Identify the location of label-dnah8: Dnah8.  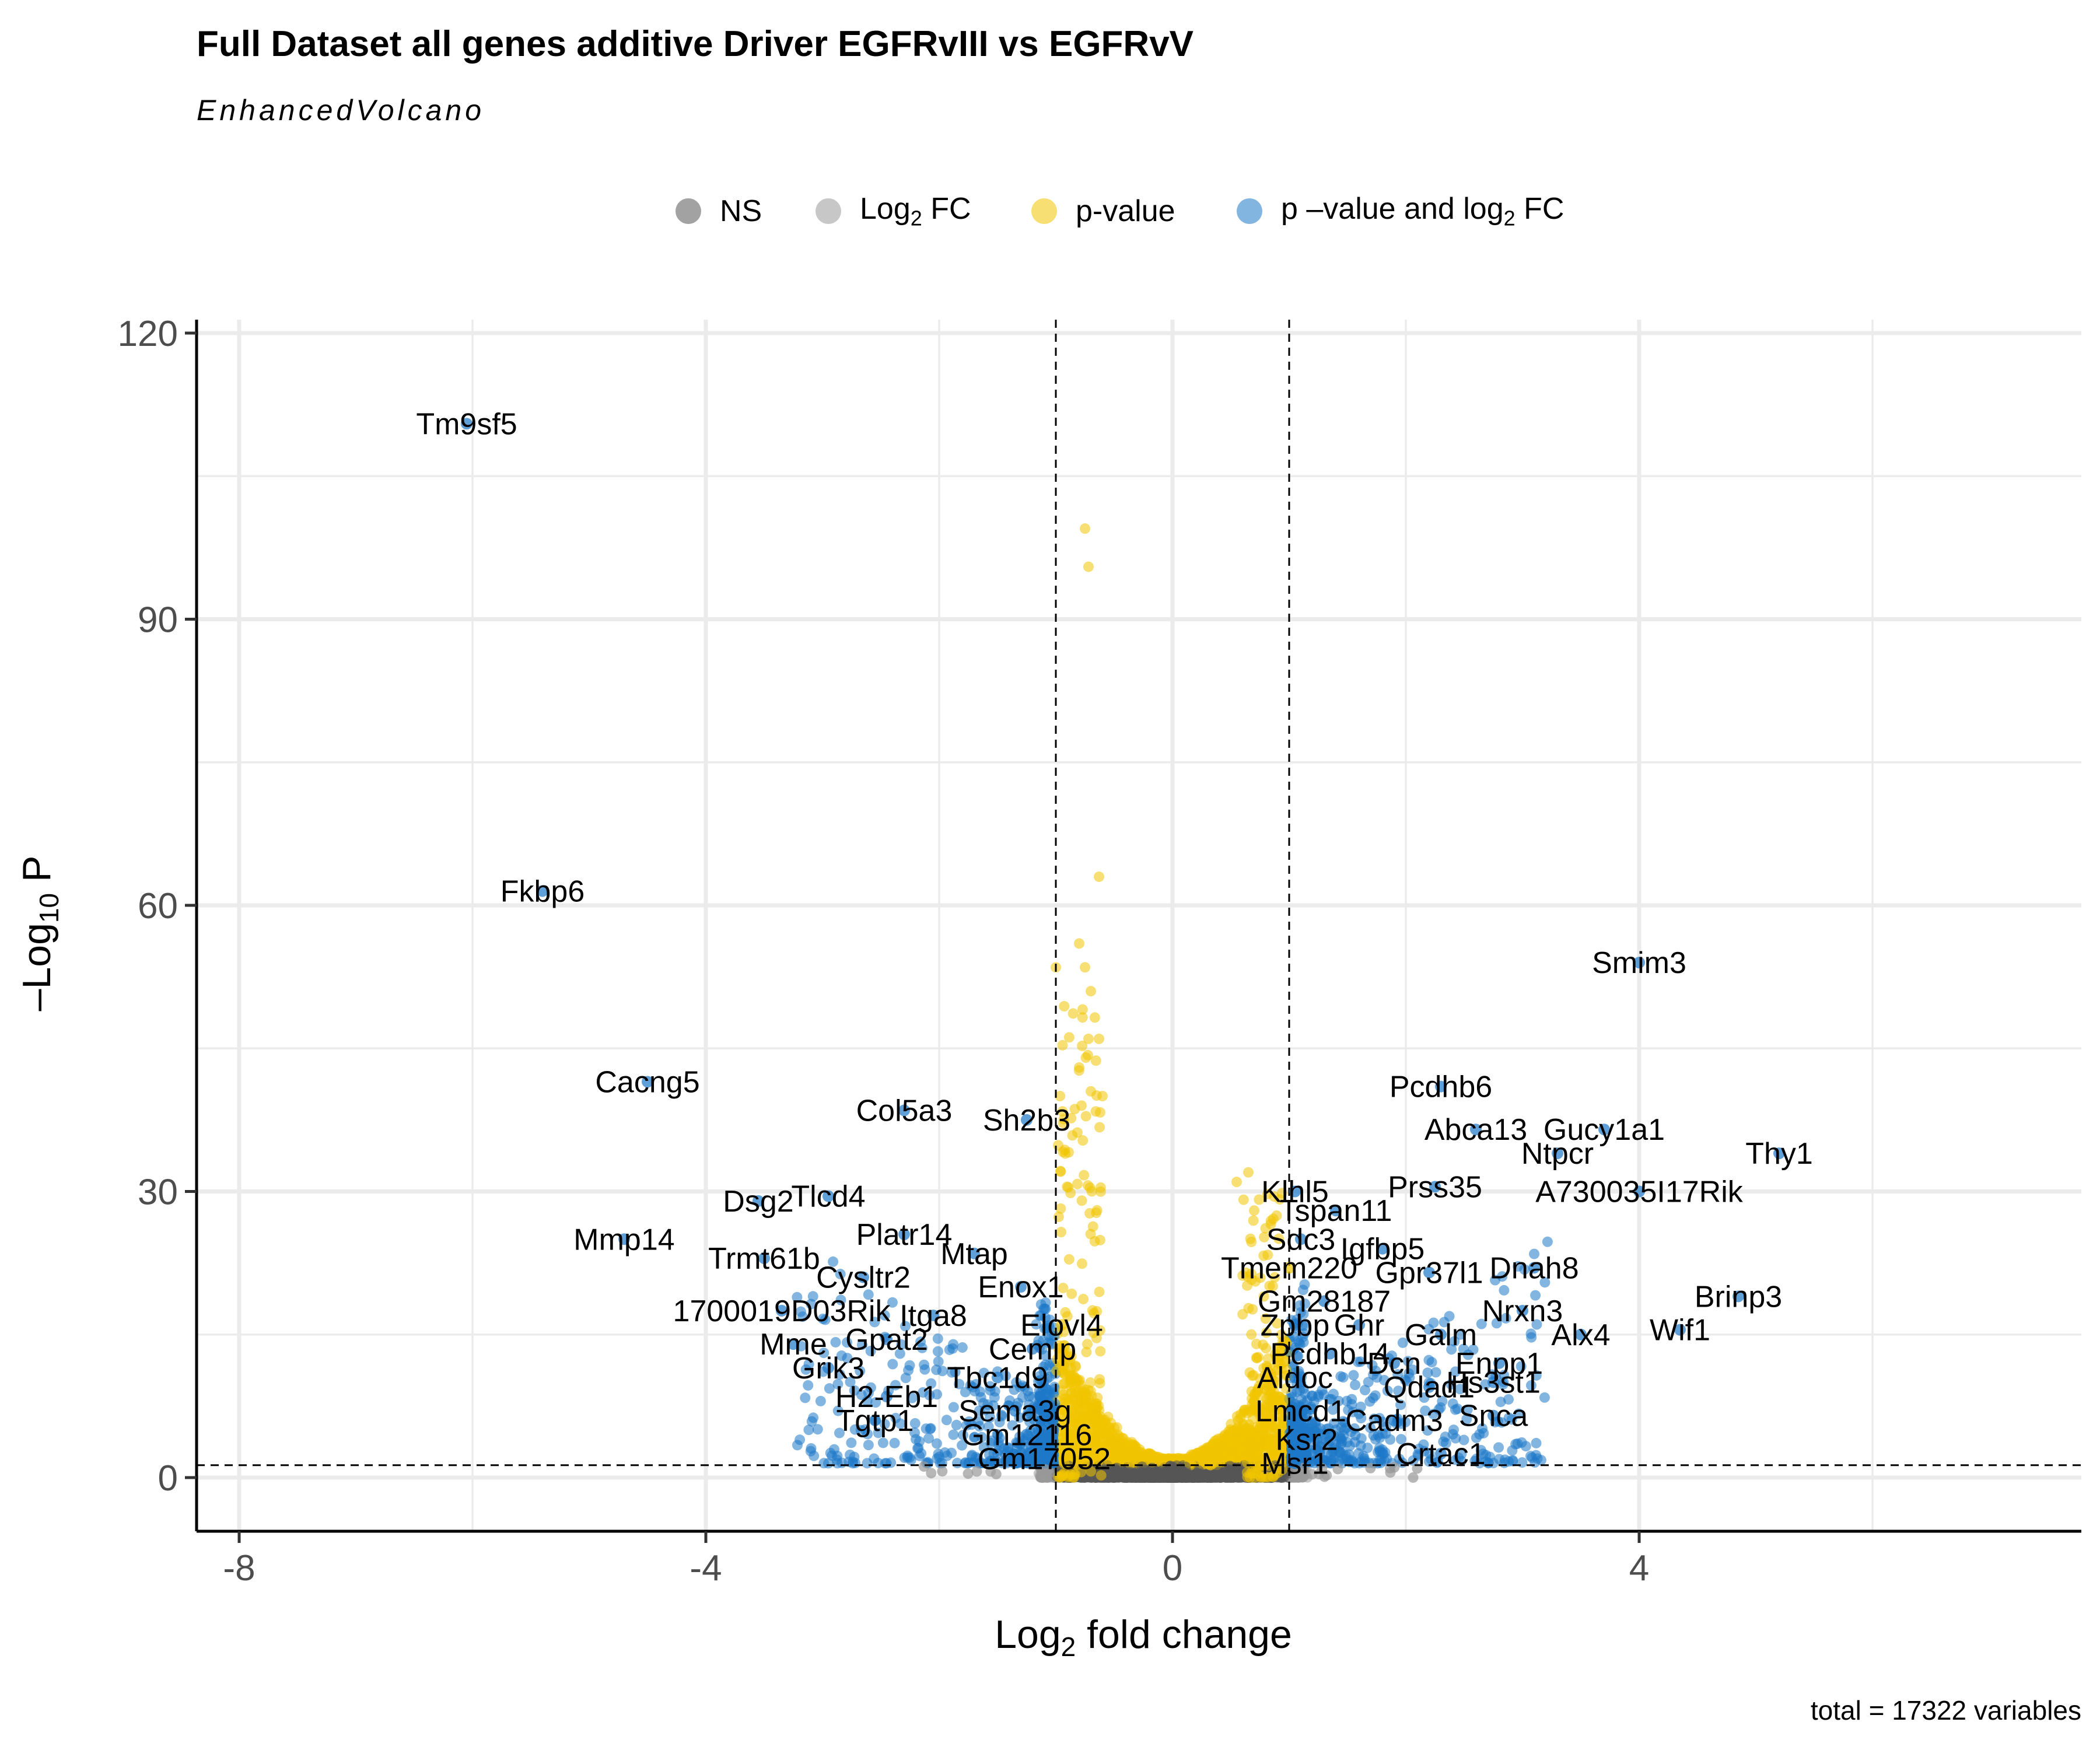
(1533, 1268).